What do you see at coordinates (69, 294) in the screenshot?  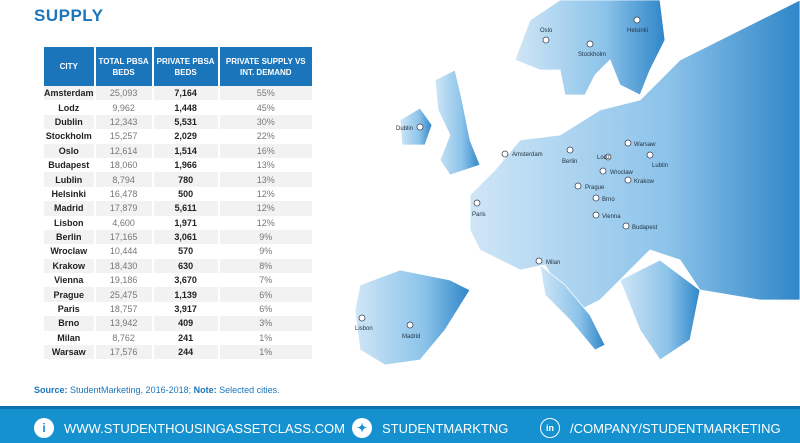 I see `city-name: Prague` at bounding box center [69, 294].